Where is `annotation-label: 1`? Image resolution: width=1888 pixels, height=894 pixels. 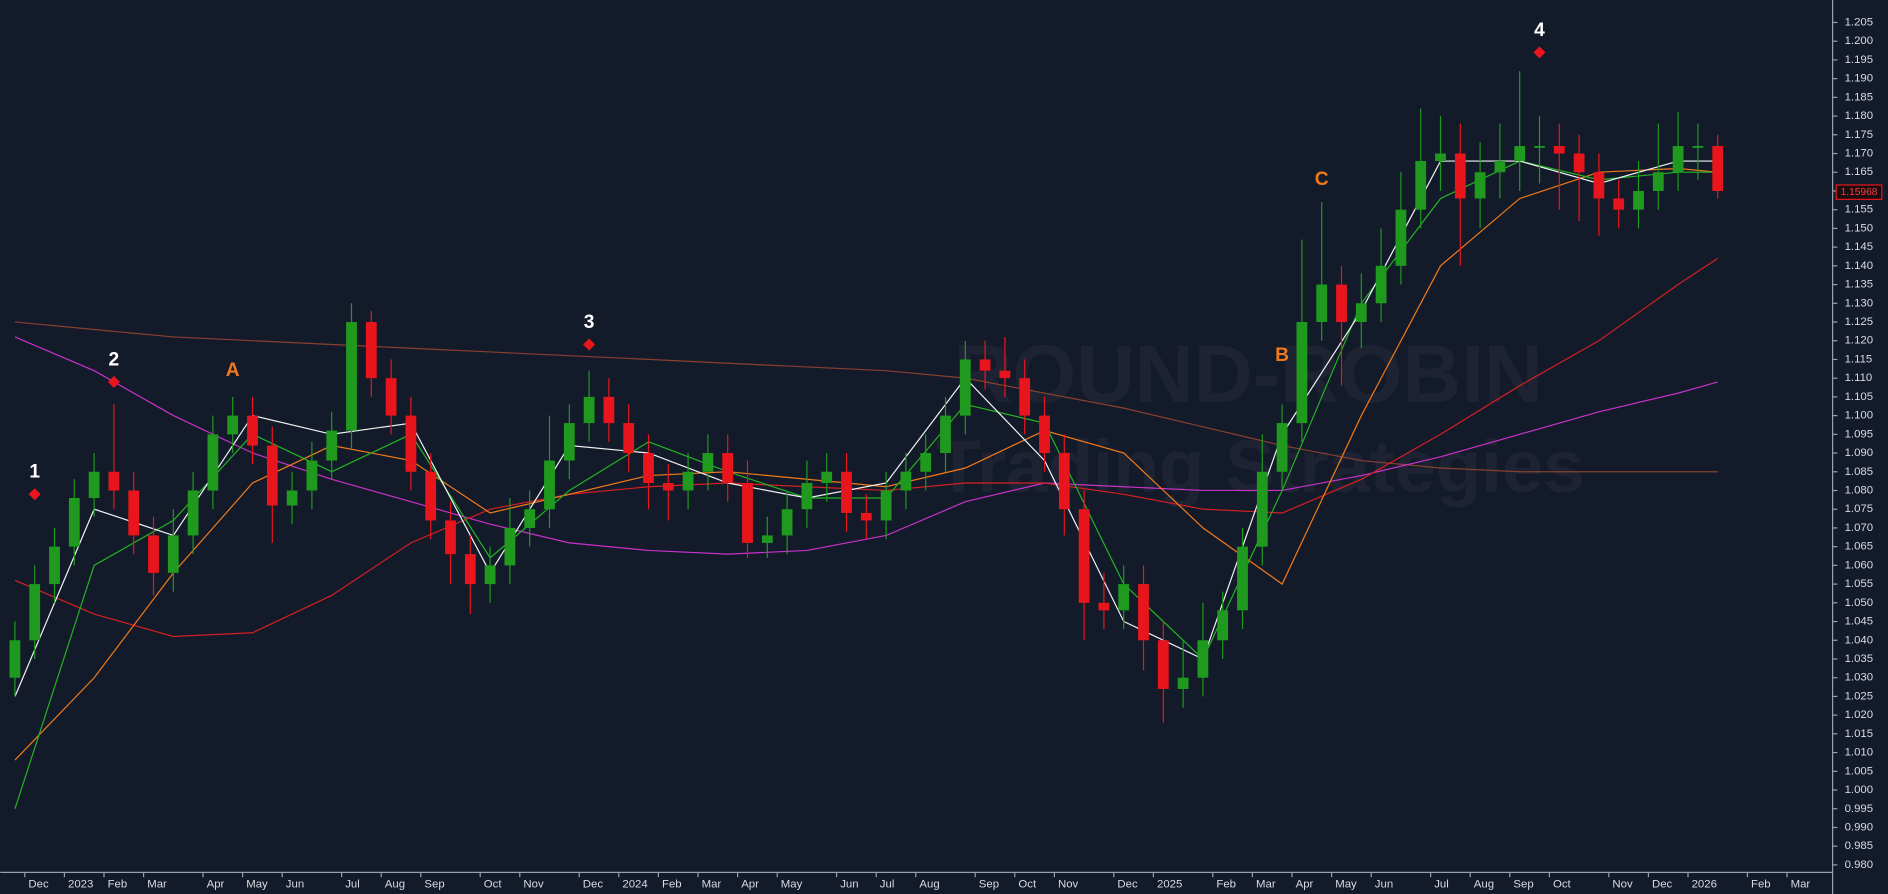
annotation-label: 1 is located at coordinates (34, 472).